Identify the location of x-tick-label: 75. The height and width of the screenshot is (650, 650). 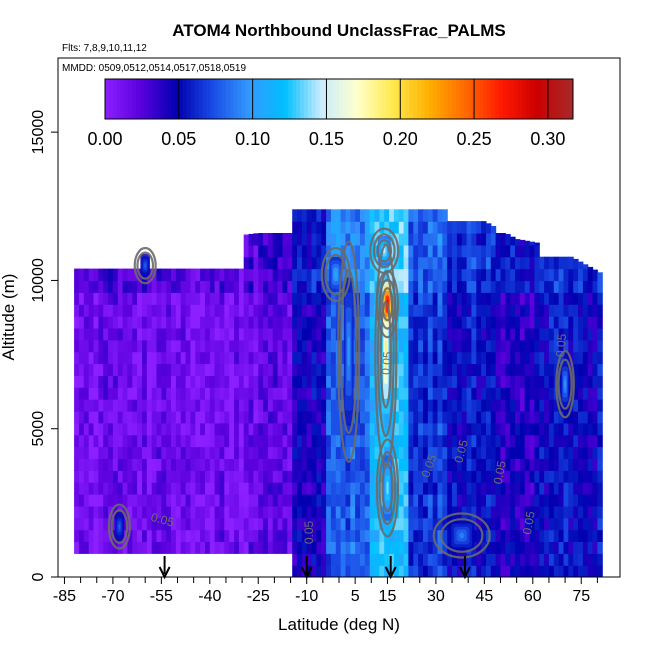
(581, 596).